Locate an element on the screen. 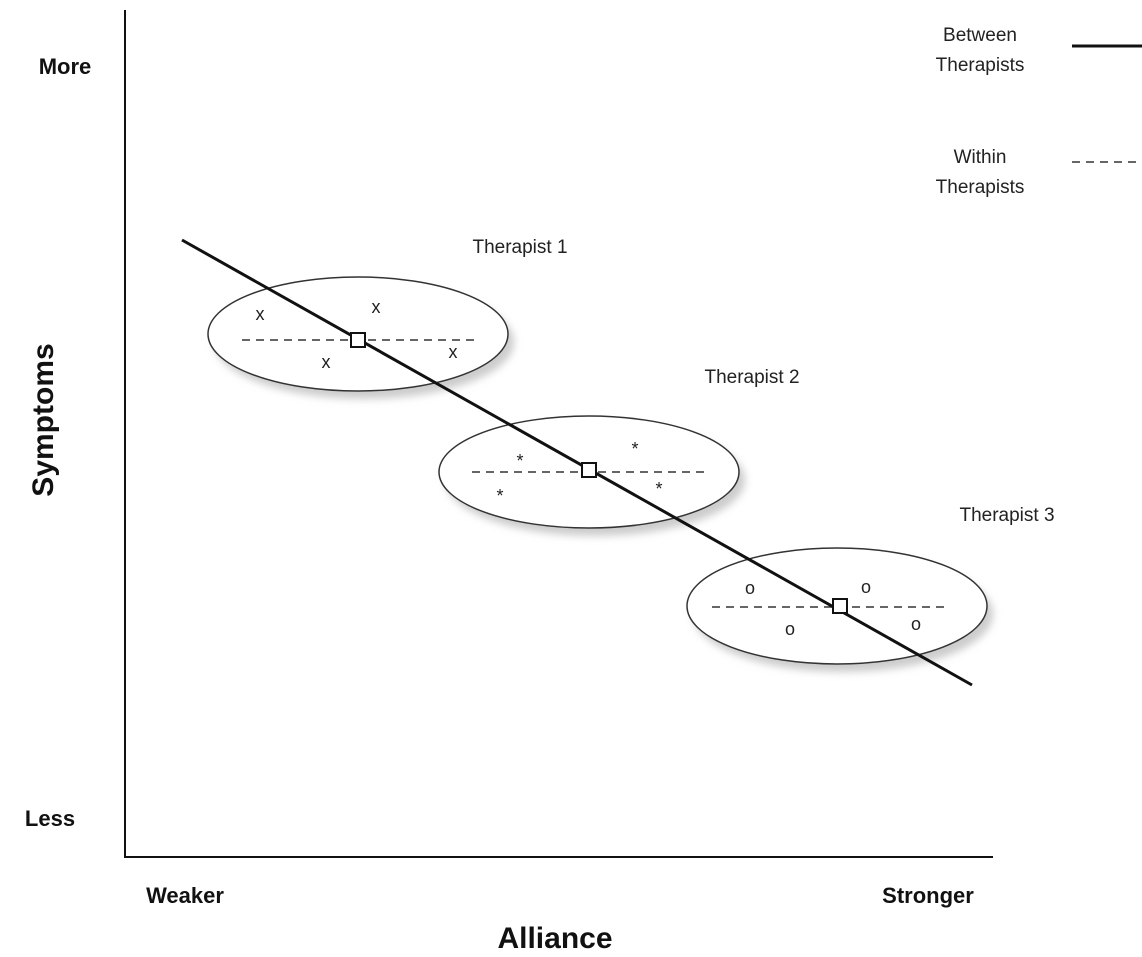 Image resolution: width=1142 pixels, height=957 pixels. group-label: Therapist 2 is located at coordinates (751, 377).